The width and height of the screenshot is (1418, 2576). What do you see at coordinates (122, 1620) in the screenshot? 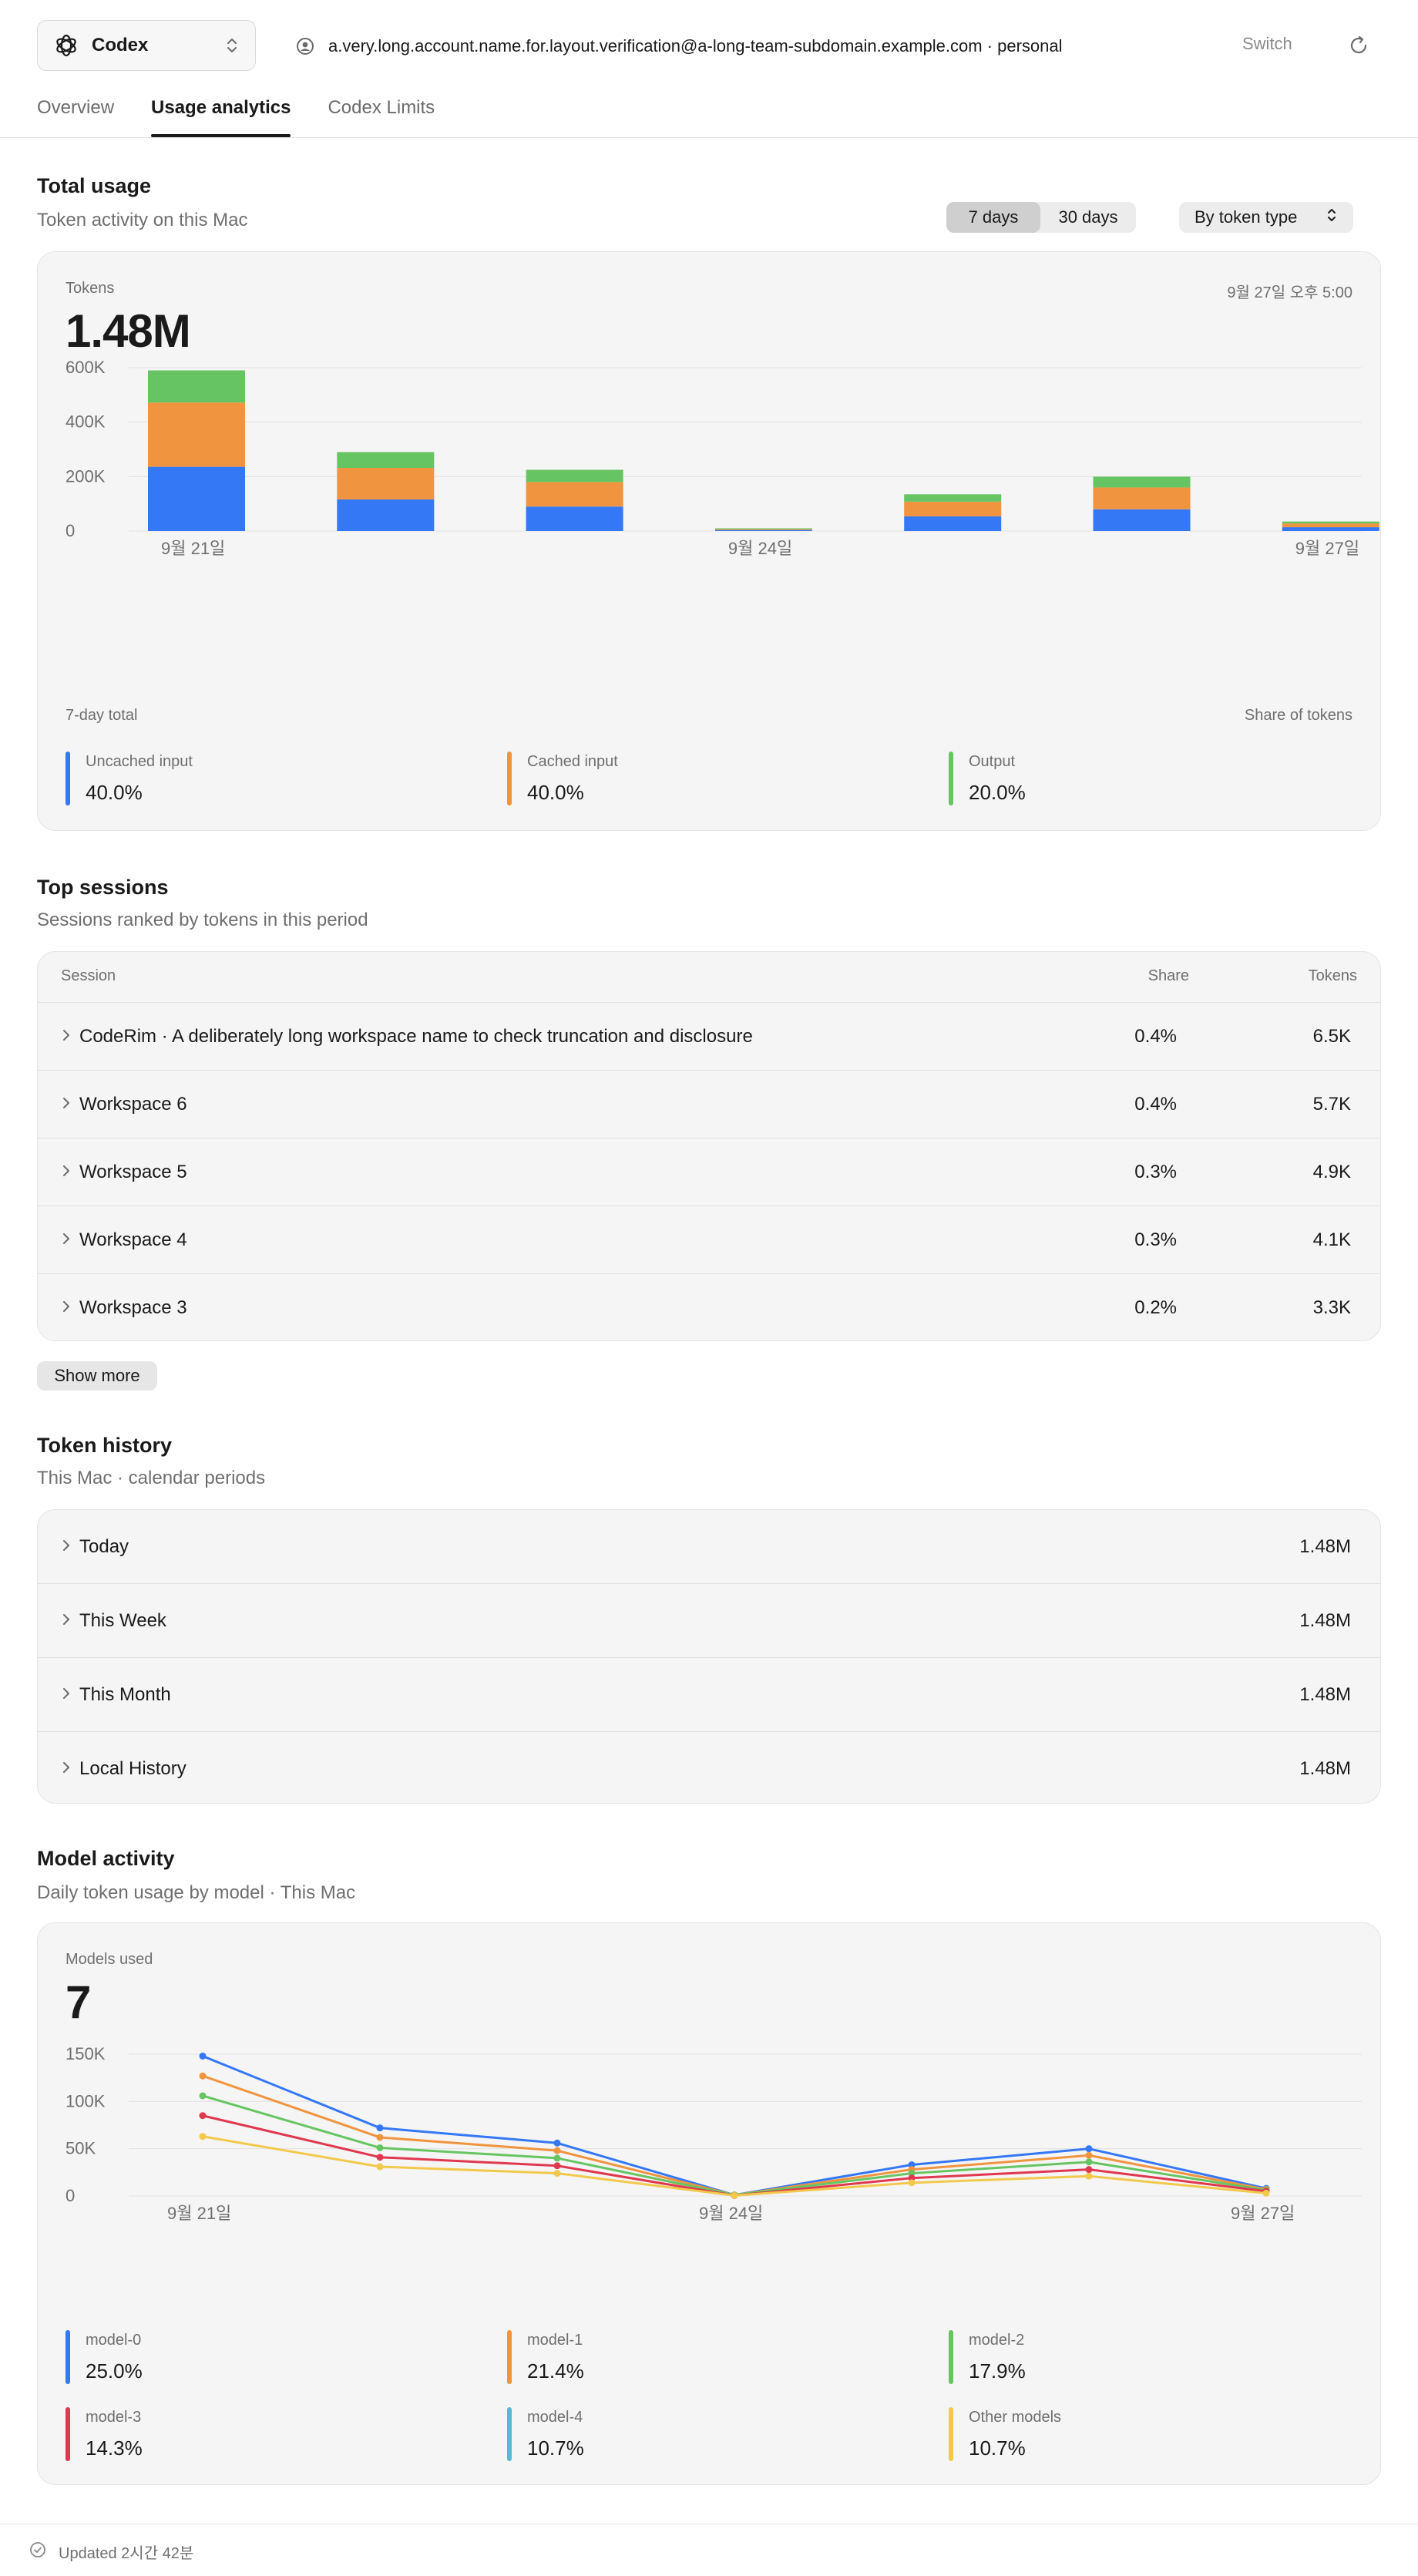
I see `history-period: This Week` at bounding box center [122, 1620].